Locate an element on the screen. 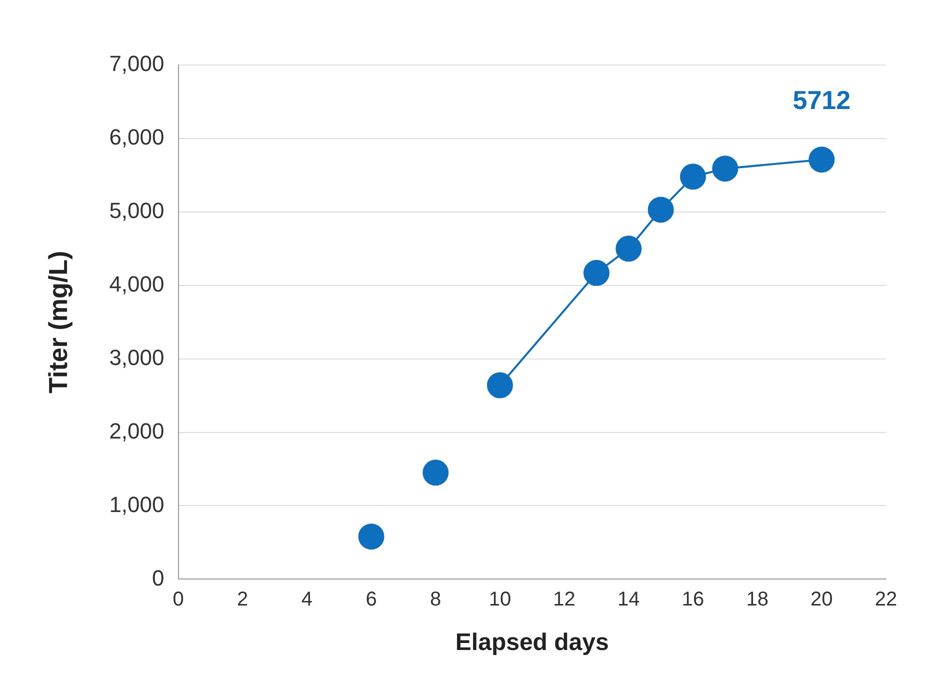 Image resolution: width=941 pixels, height=687 pixels. x-axis-title: Elapsed days is located at coordinates (532, 642).